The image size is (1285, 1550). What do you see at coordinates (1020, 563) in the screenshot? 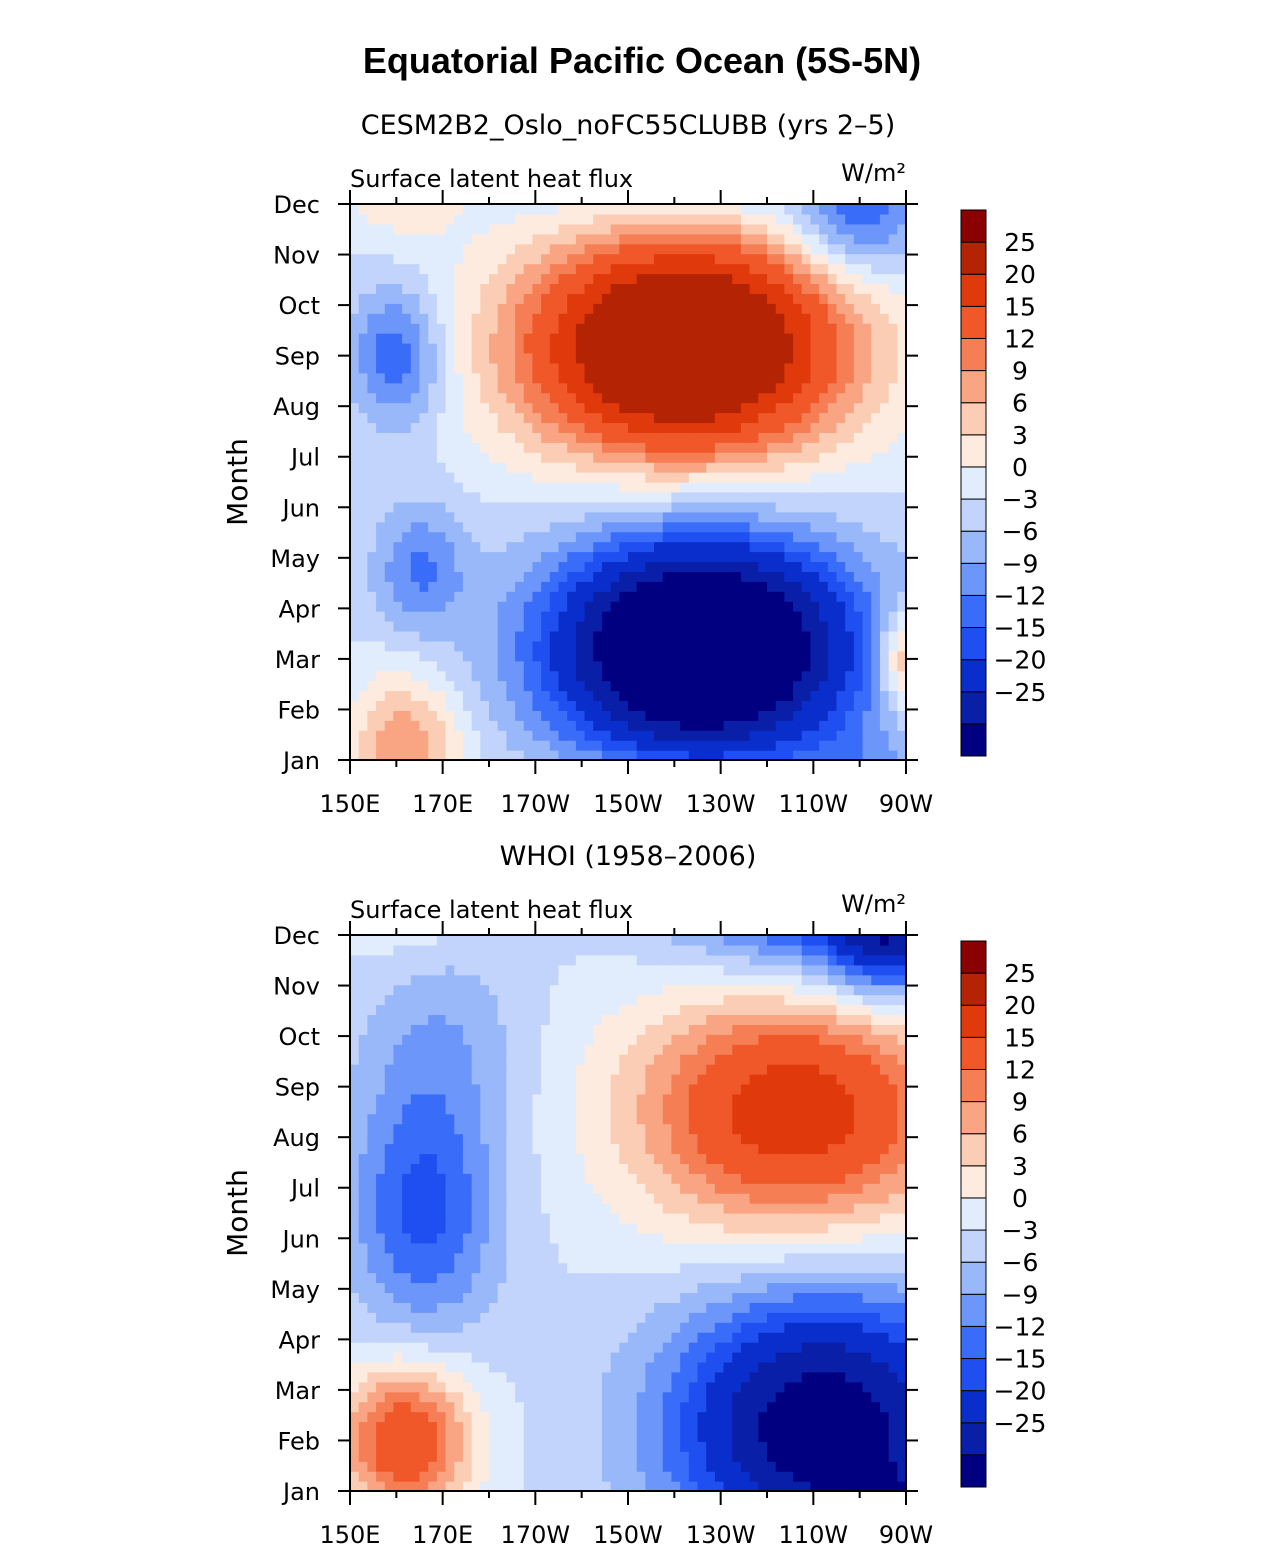
I see `colorbar-label: −9` at bounding box center [1020, 563].